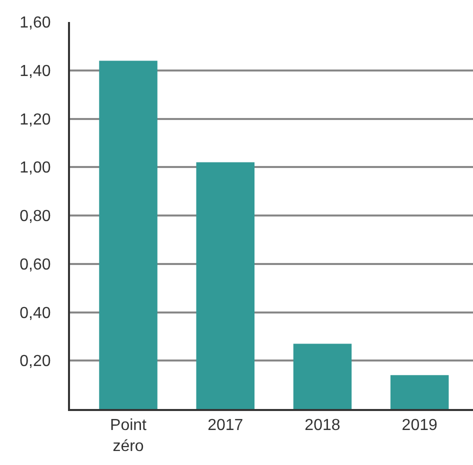  Describe the element at coordinates (35, 217) in the screenshot. I see `y-tick-label: 0,80` at that location.